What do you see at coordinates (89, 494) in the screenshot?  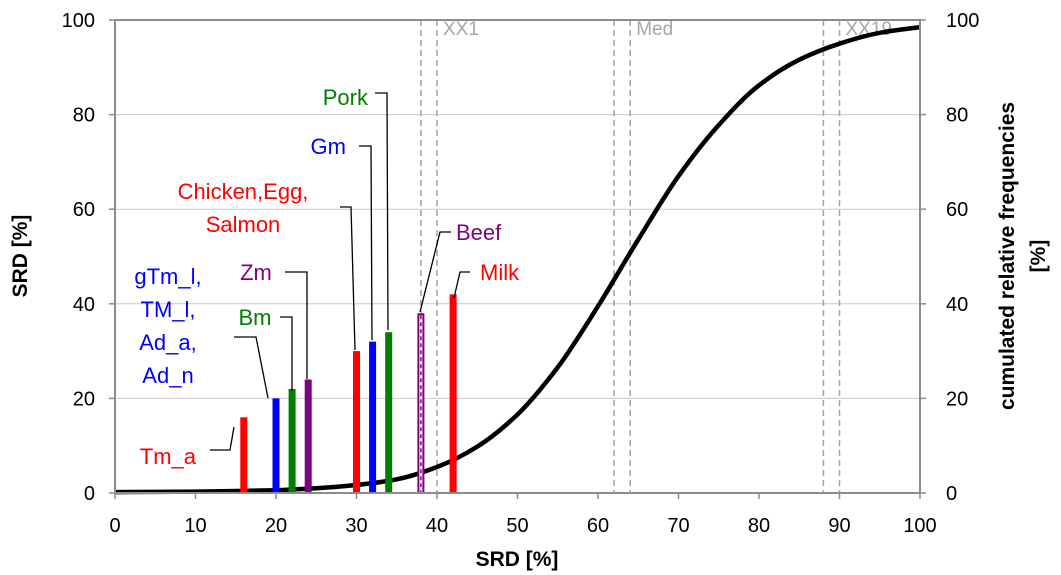 I see `y-tick-0: 0` at bounding box center [89, 494].